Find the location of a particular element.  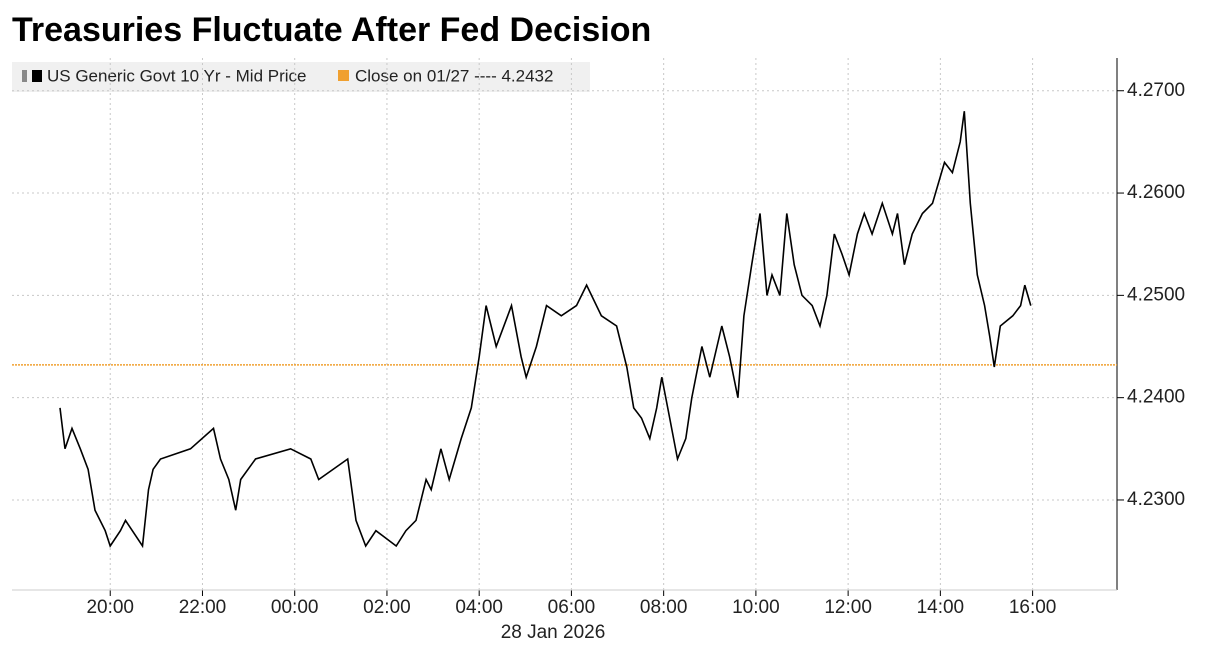

legend-box is located at coordinates (301, 77).